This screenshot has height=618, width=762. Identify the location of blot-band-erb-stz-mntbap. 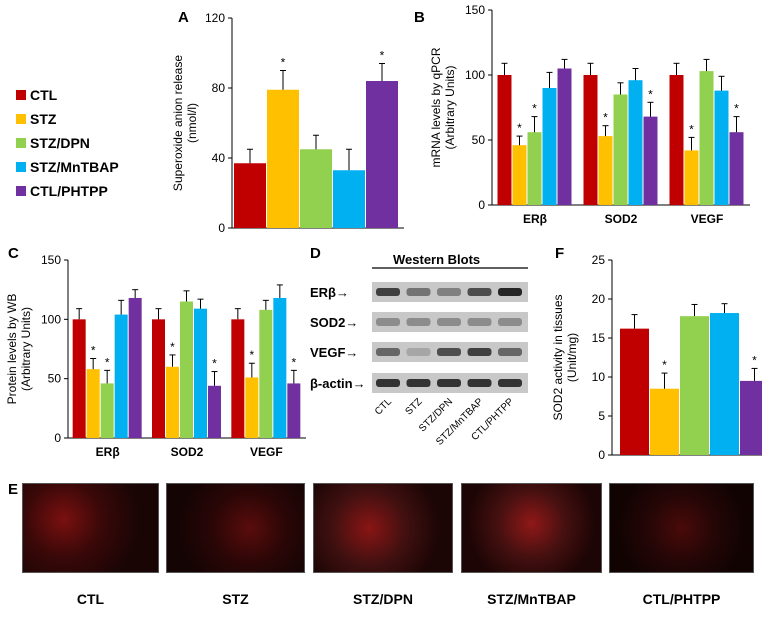
(479, 292).